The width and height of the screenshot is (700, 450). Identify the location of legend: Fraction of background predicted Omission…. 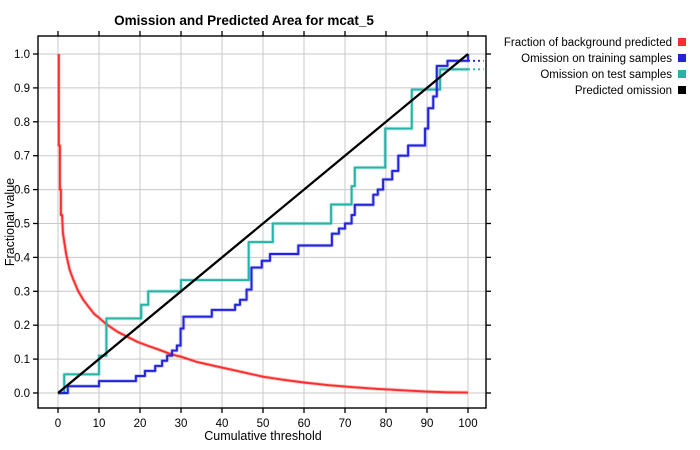
(595, 67).